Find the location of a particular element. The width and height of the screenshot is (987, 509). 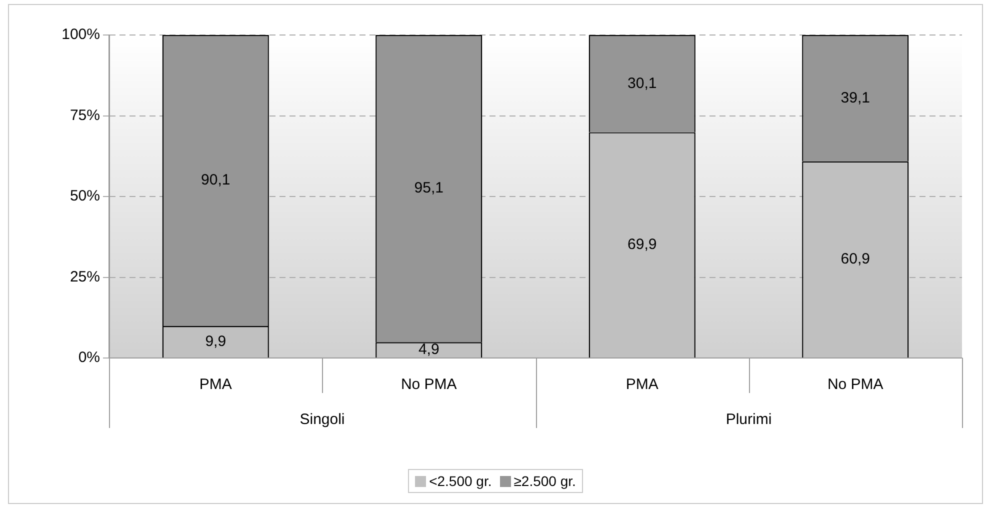

y-tick-label: 0% is located at coordinates (89, 357).